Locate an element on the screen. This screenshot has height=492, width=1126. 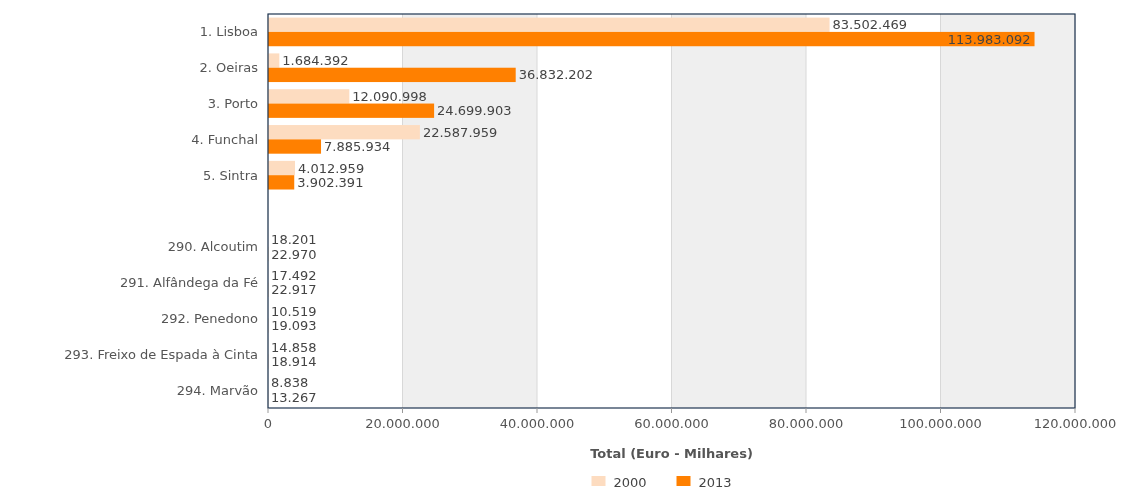
x-tick-label: 60.000.000 is located at coordinates (671, 423).